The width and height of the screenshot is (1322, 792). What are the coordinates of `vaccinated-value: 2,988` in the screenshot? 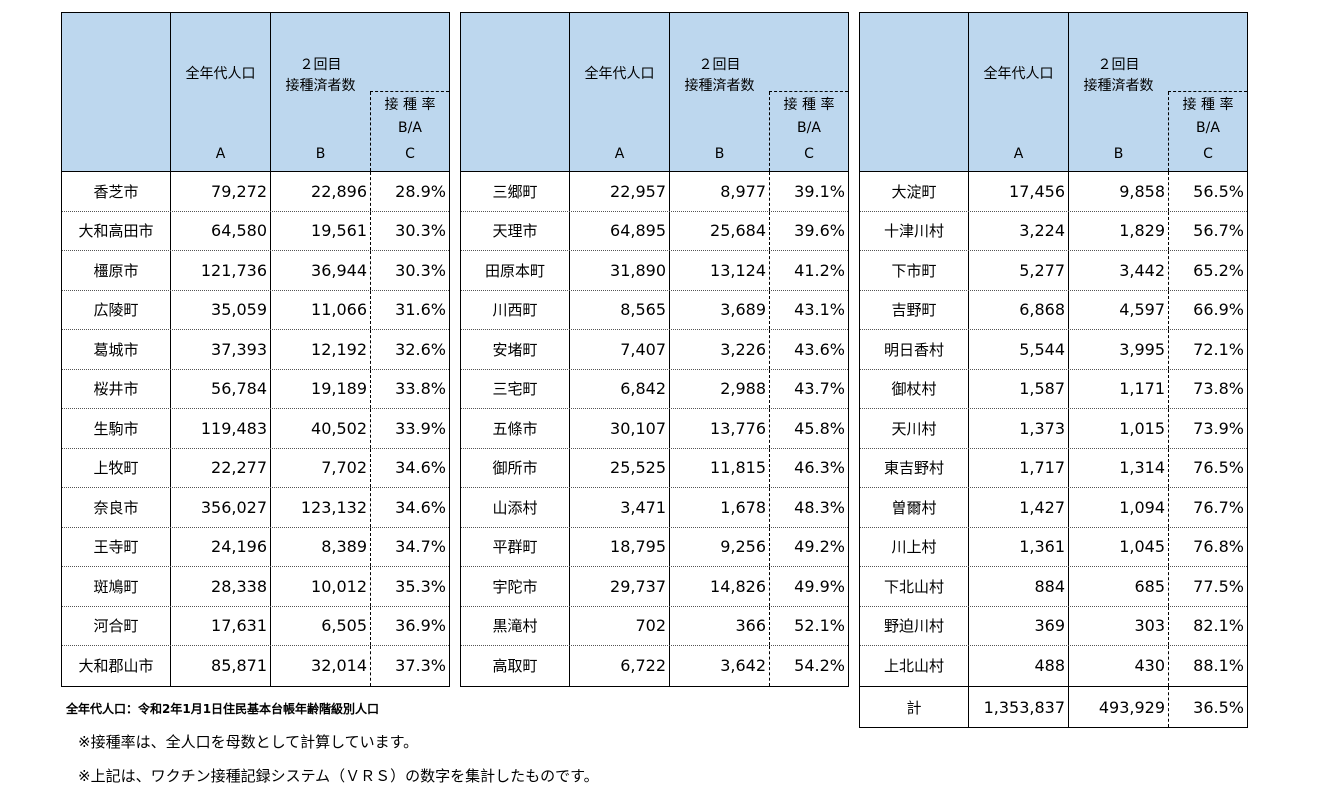 It's located at (719, 388).